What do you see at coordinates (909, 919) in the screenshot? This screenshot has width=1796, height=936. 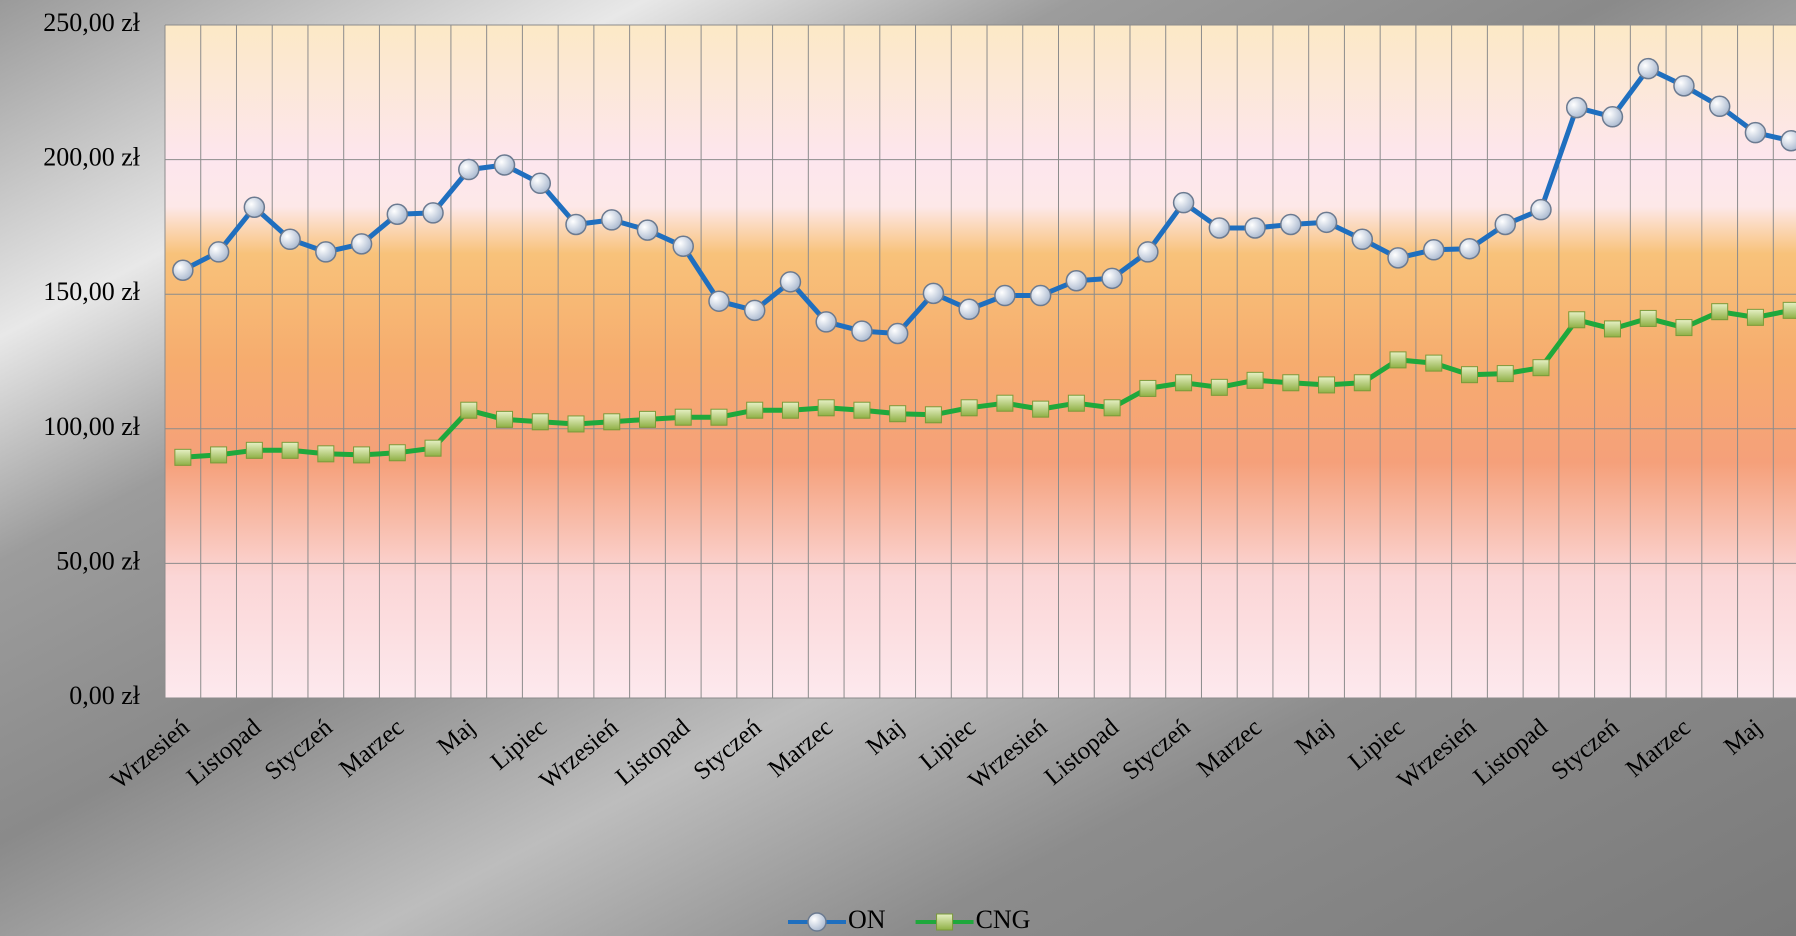 I see `legend: ON CNG` at bounding box center [909, 919].